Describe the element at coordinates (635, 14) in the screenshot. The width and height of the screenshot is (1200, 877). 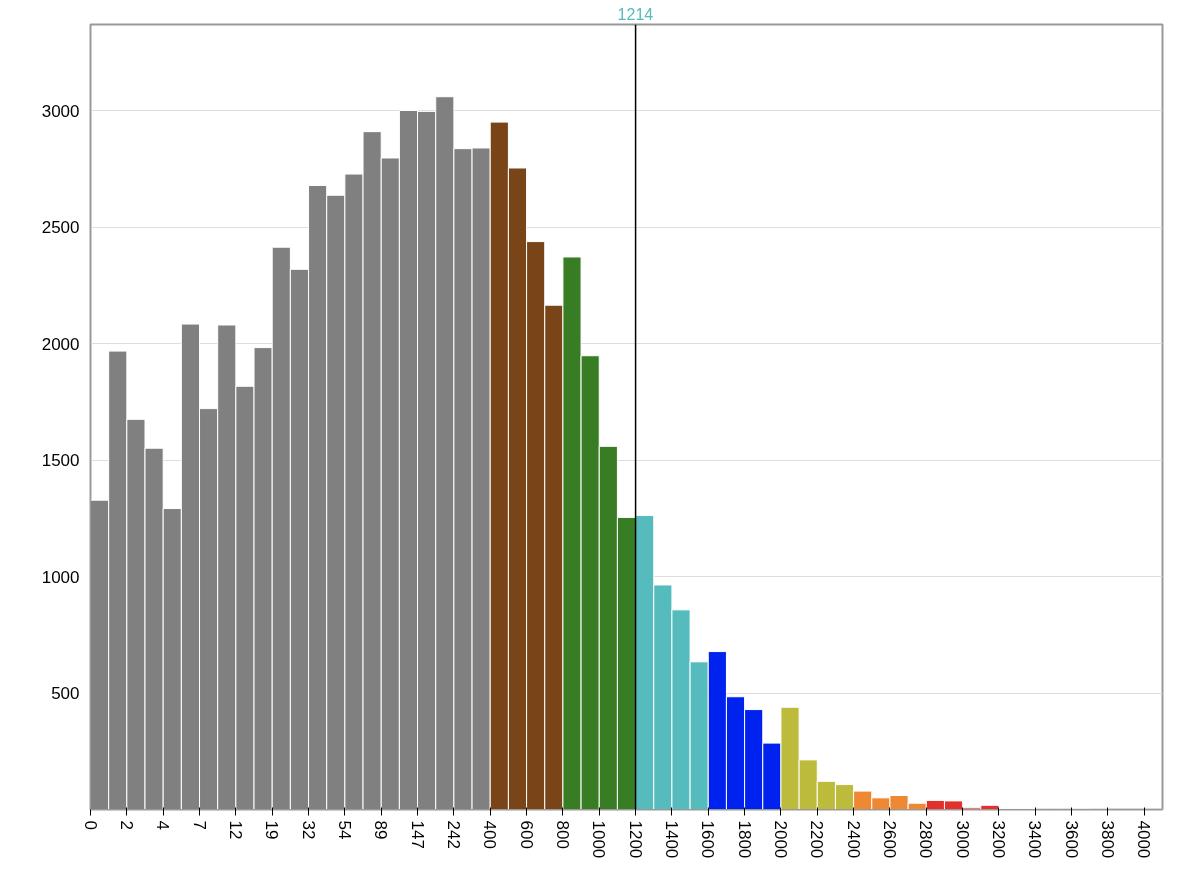
I see `ref-line-label: 1214` at that location.